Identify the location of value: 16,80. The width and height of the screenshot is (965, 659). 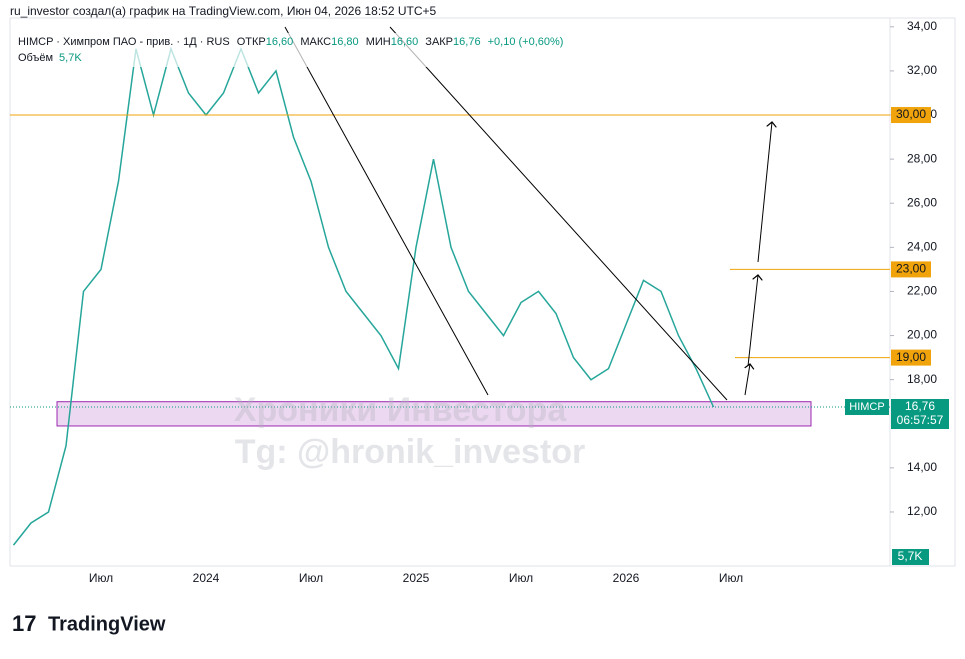
(345, 42).